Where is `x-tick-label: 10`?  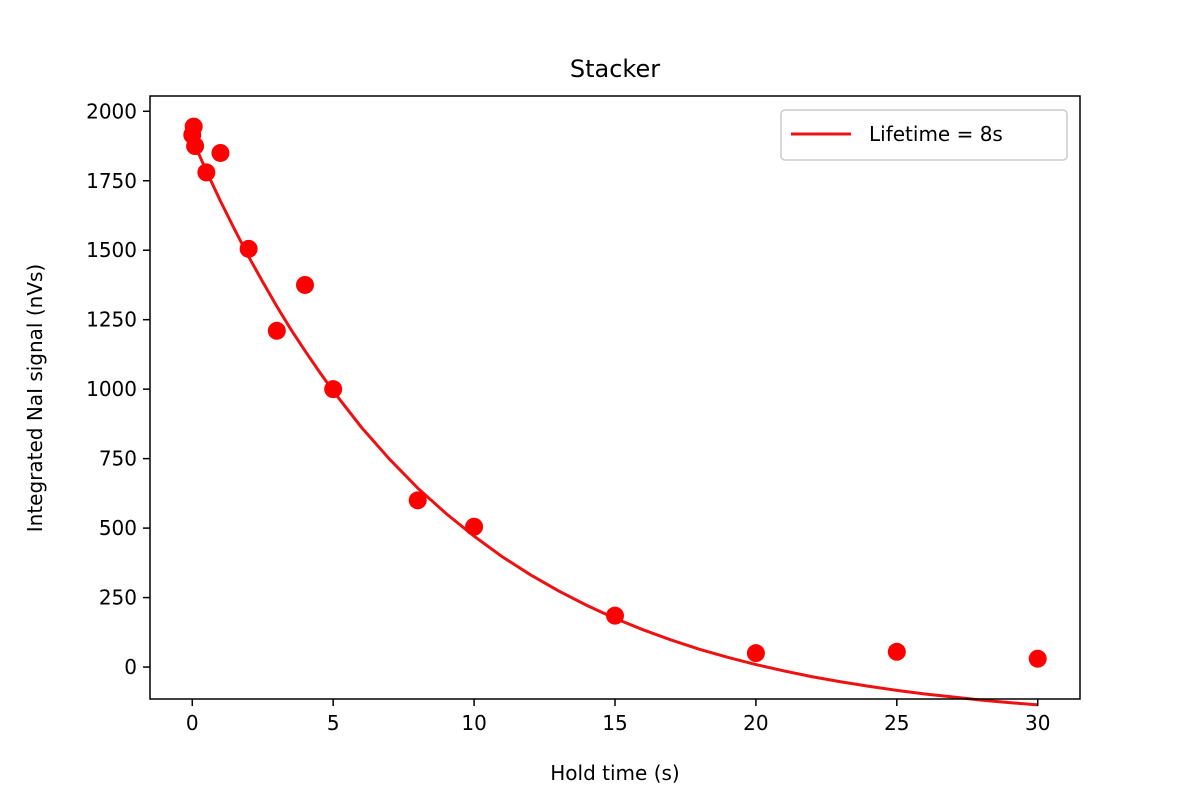
x-tick-label: 10 is located at coordinates (473, 723).